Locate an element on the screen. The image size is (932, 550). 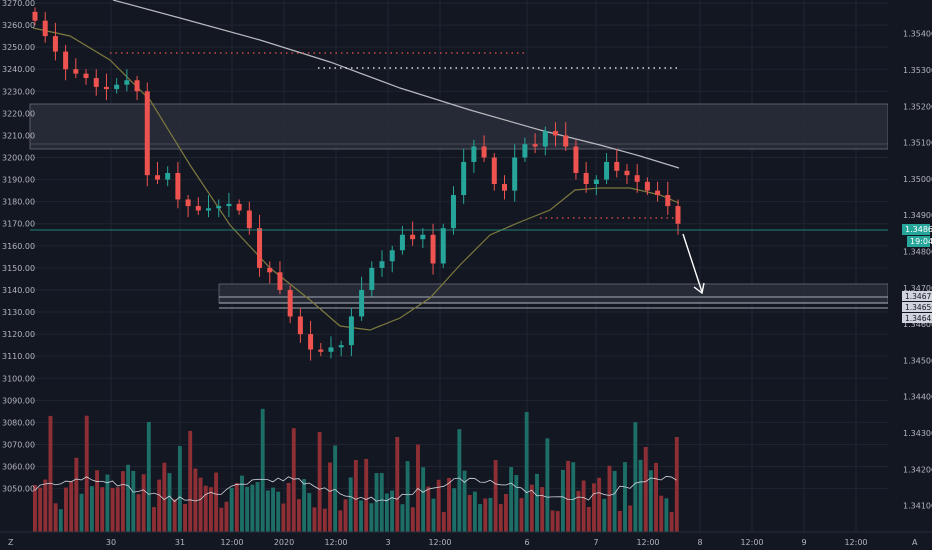
right-axis-tick: 1.34600 is located at coordinates (917, 324).